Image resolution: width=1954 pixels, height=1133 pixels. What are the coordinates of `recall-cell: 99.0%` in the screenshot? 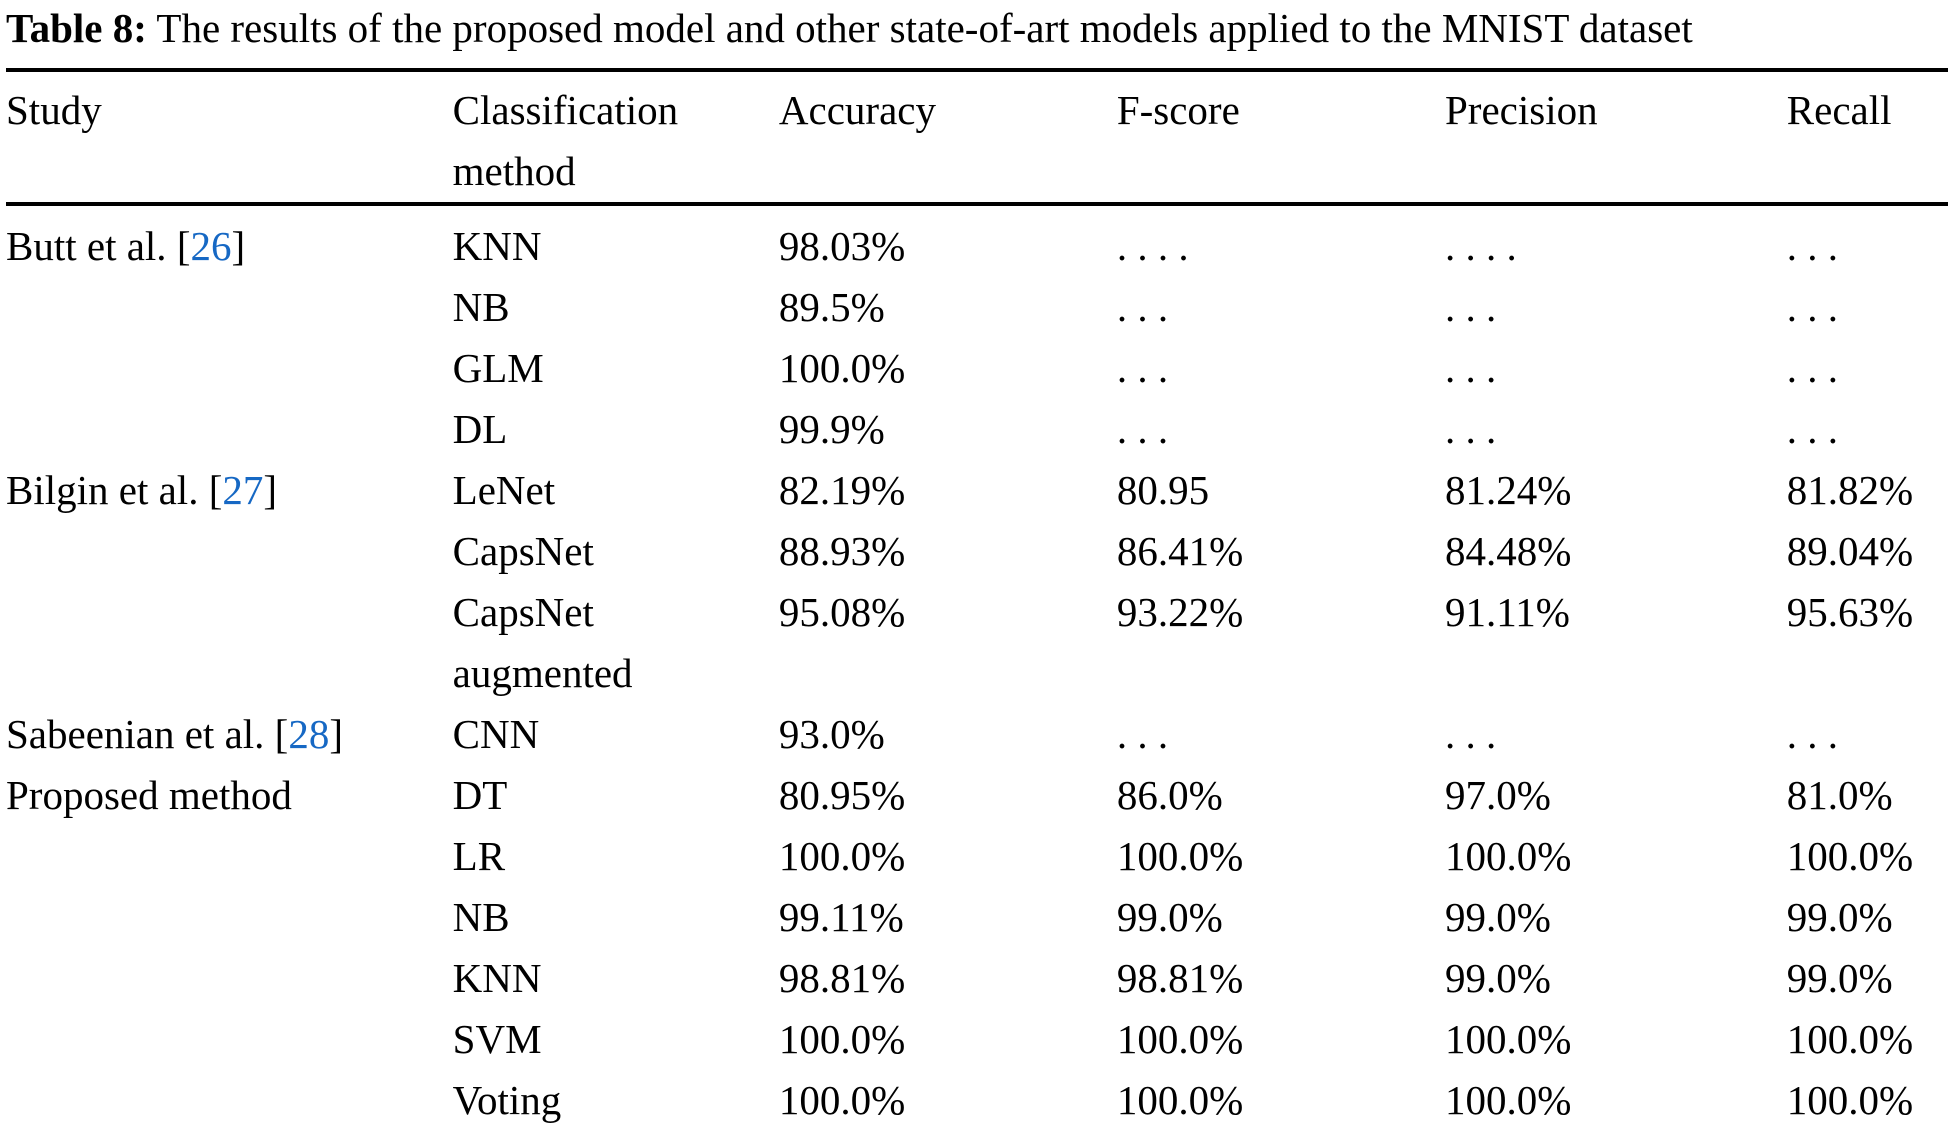 It's located at (1839, 917).